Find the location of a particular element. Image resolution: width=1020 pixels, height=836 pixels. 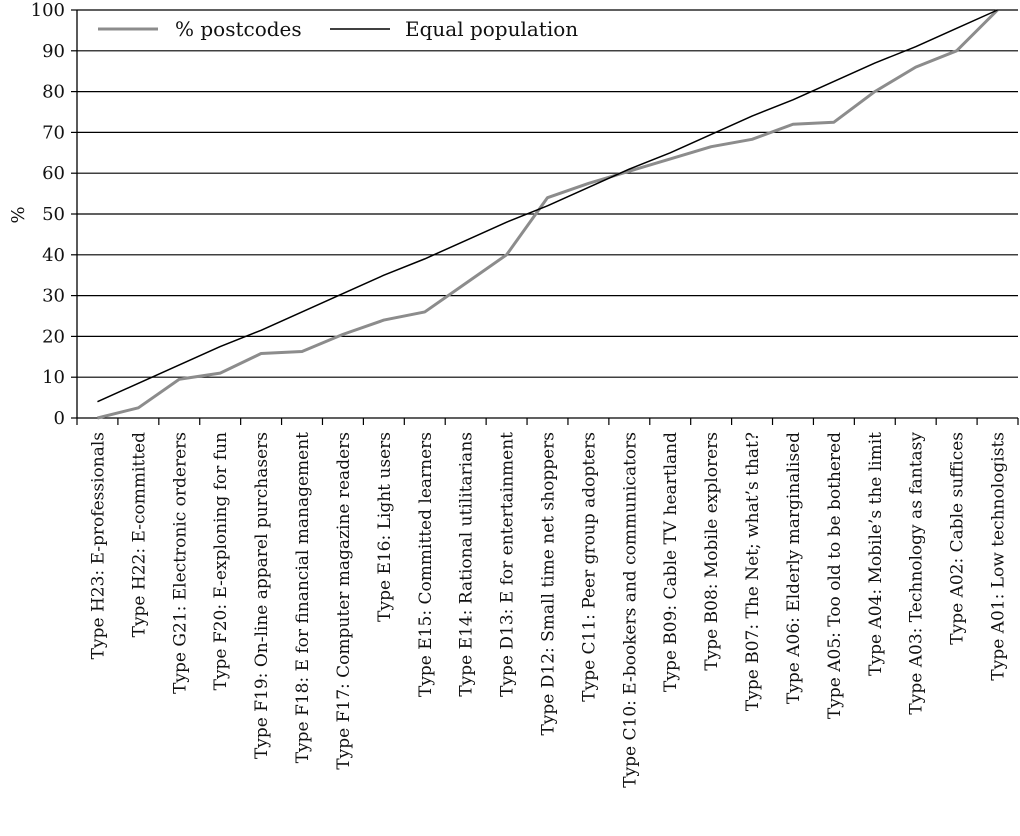

x-category-label: Type H23: E-professionals is located at coordinates (98, 545).